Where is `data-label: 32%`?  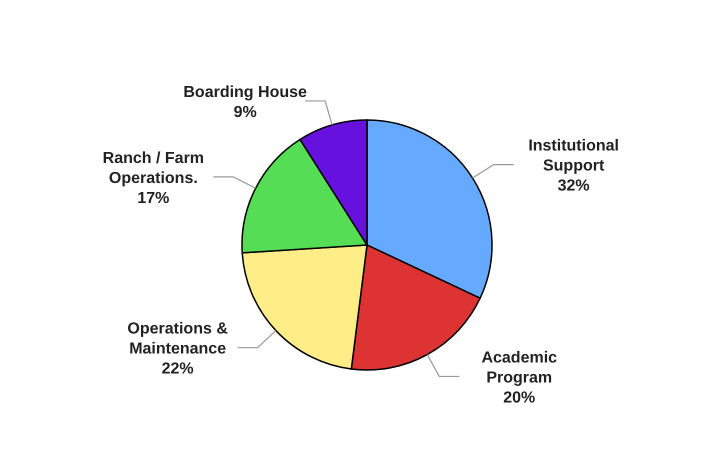
data-label: 32% is located at coordinates (574, 186).